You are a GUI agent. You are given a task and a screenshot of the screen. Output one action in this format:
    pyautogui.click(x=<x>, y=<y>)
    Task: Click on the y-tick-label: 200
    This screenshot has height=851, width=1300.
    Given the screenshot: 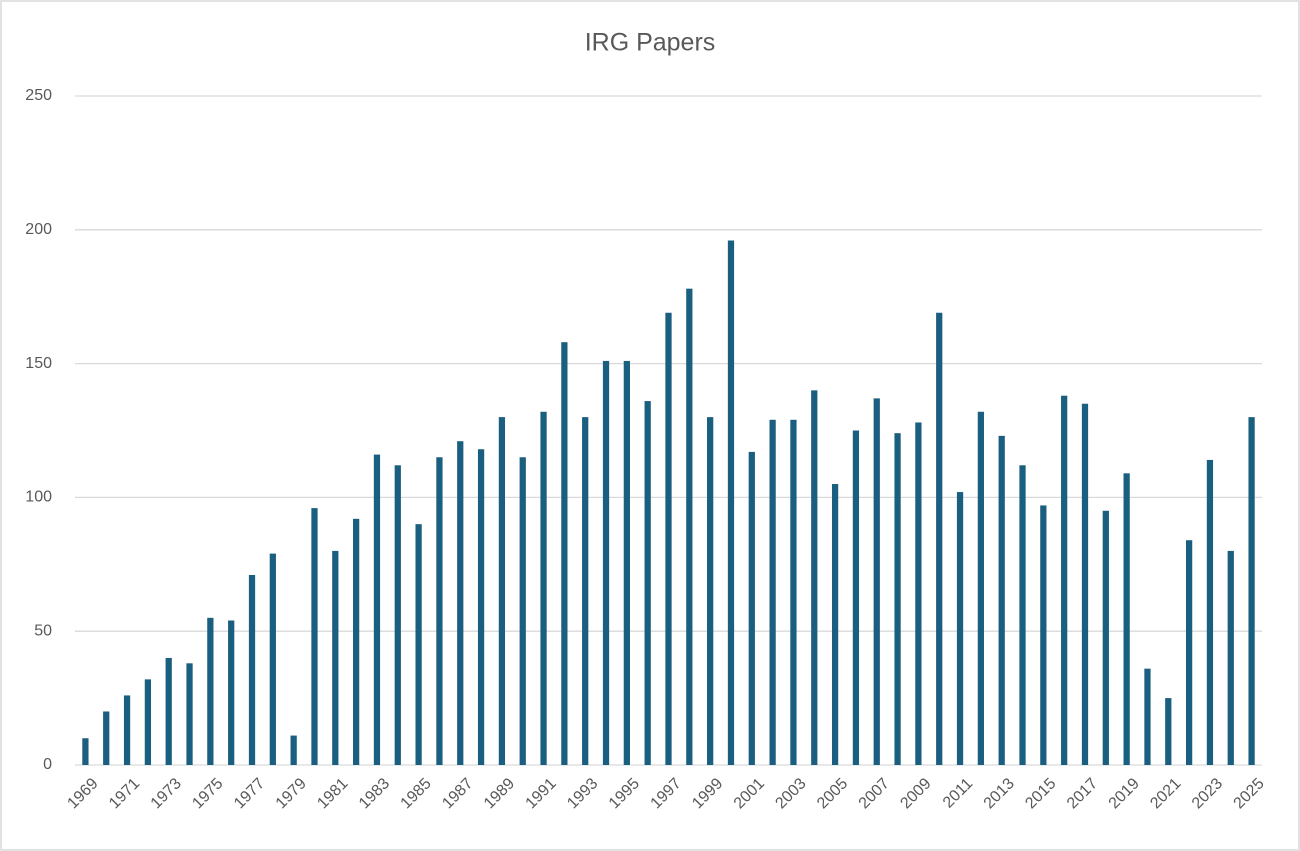 What is the action you would take?
    pyautogui.click(x=38, y=229)
    